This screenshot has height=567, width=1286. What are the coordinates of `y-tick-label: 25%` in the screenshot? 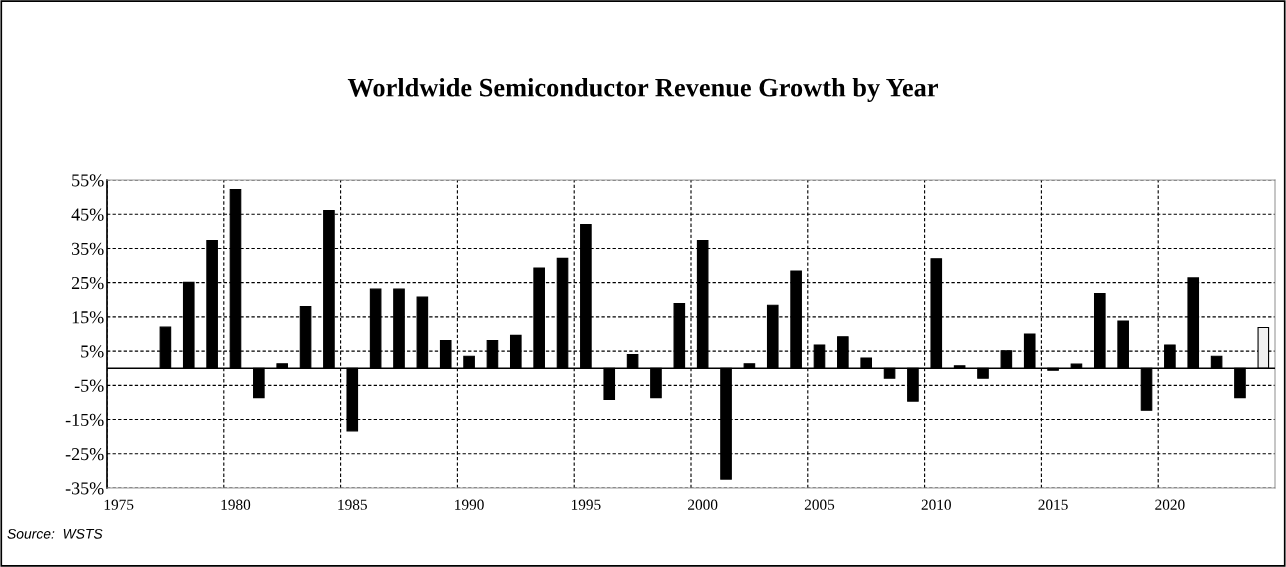 It's located at (87, 283).